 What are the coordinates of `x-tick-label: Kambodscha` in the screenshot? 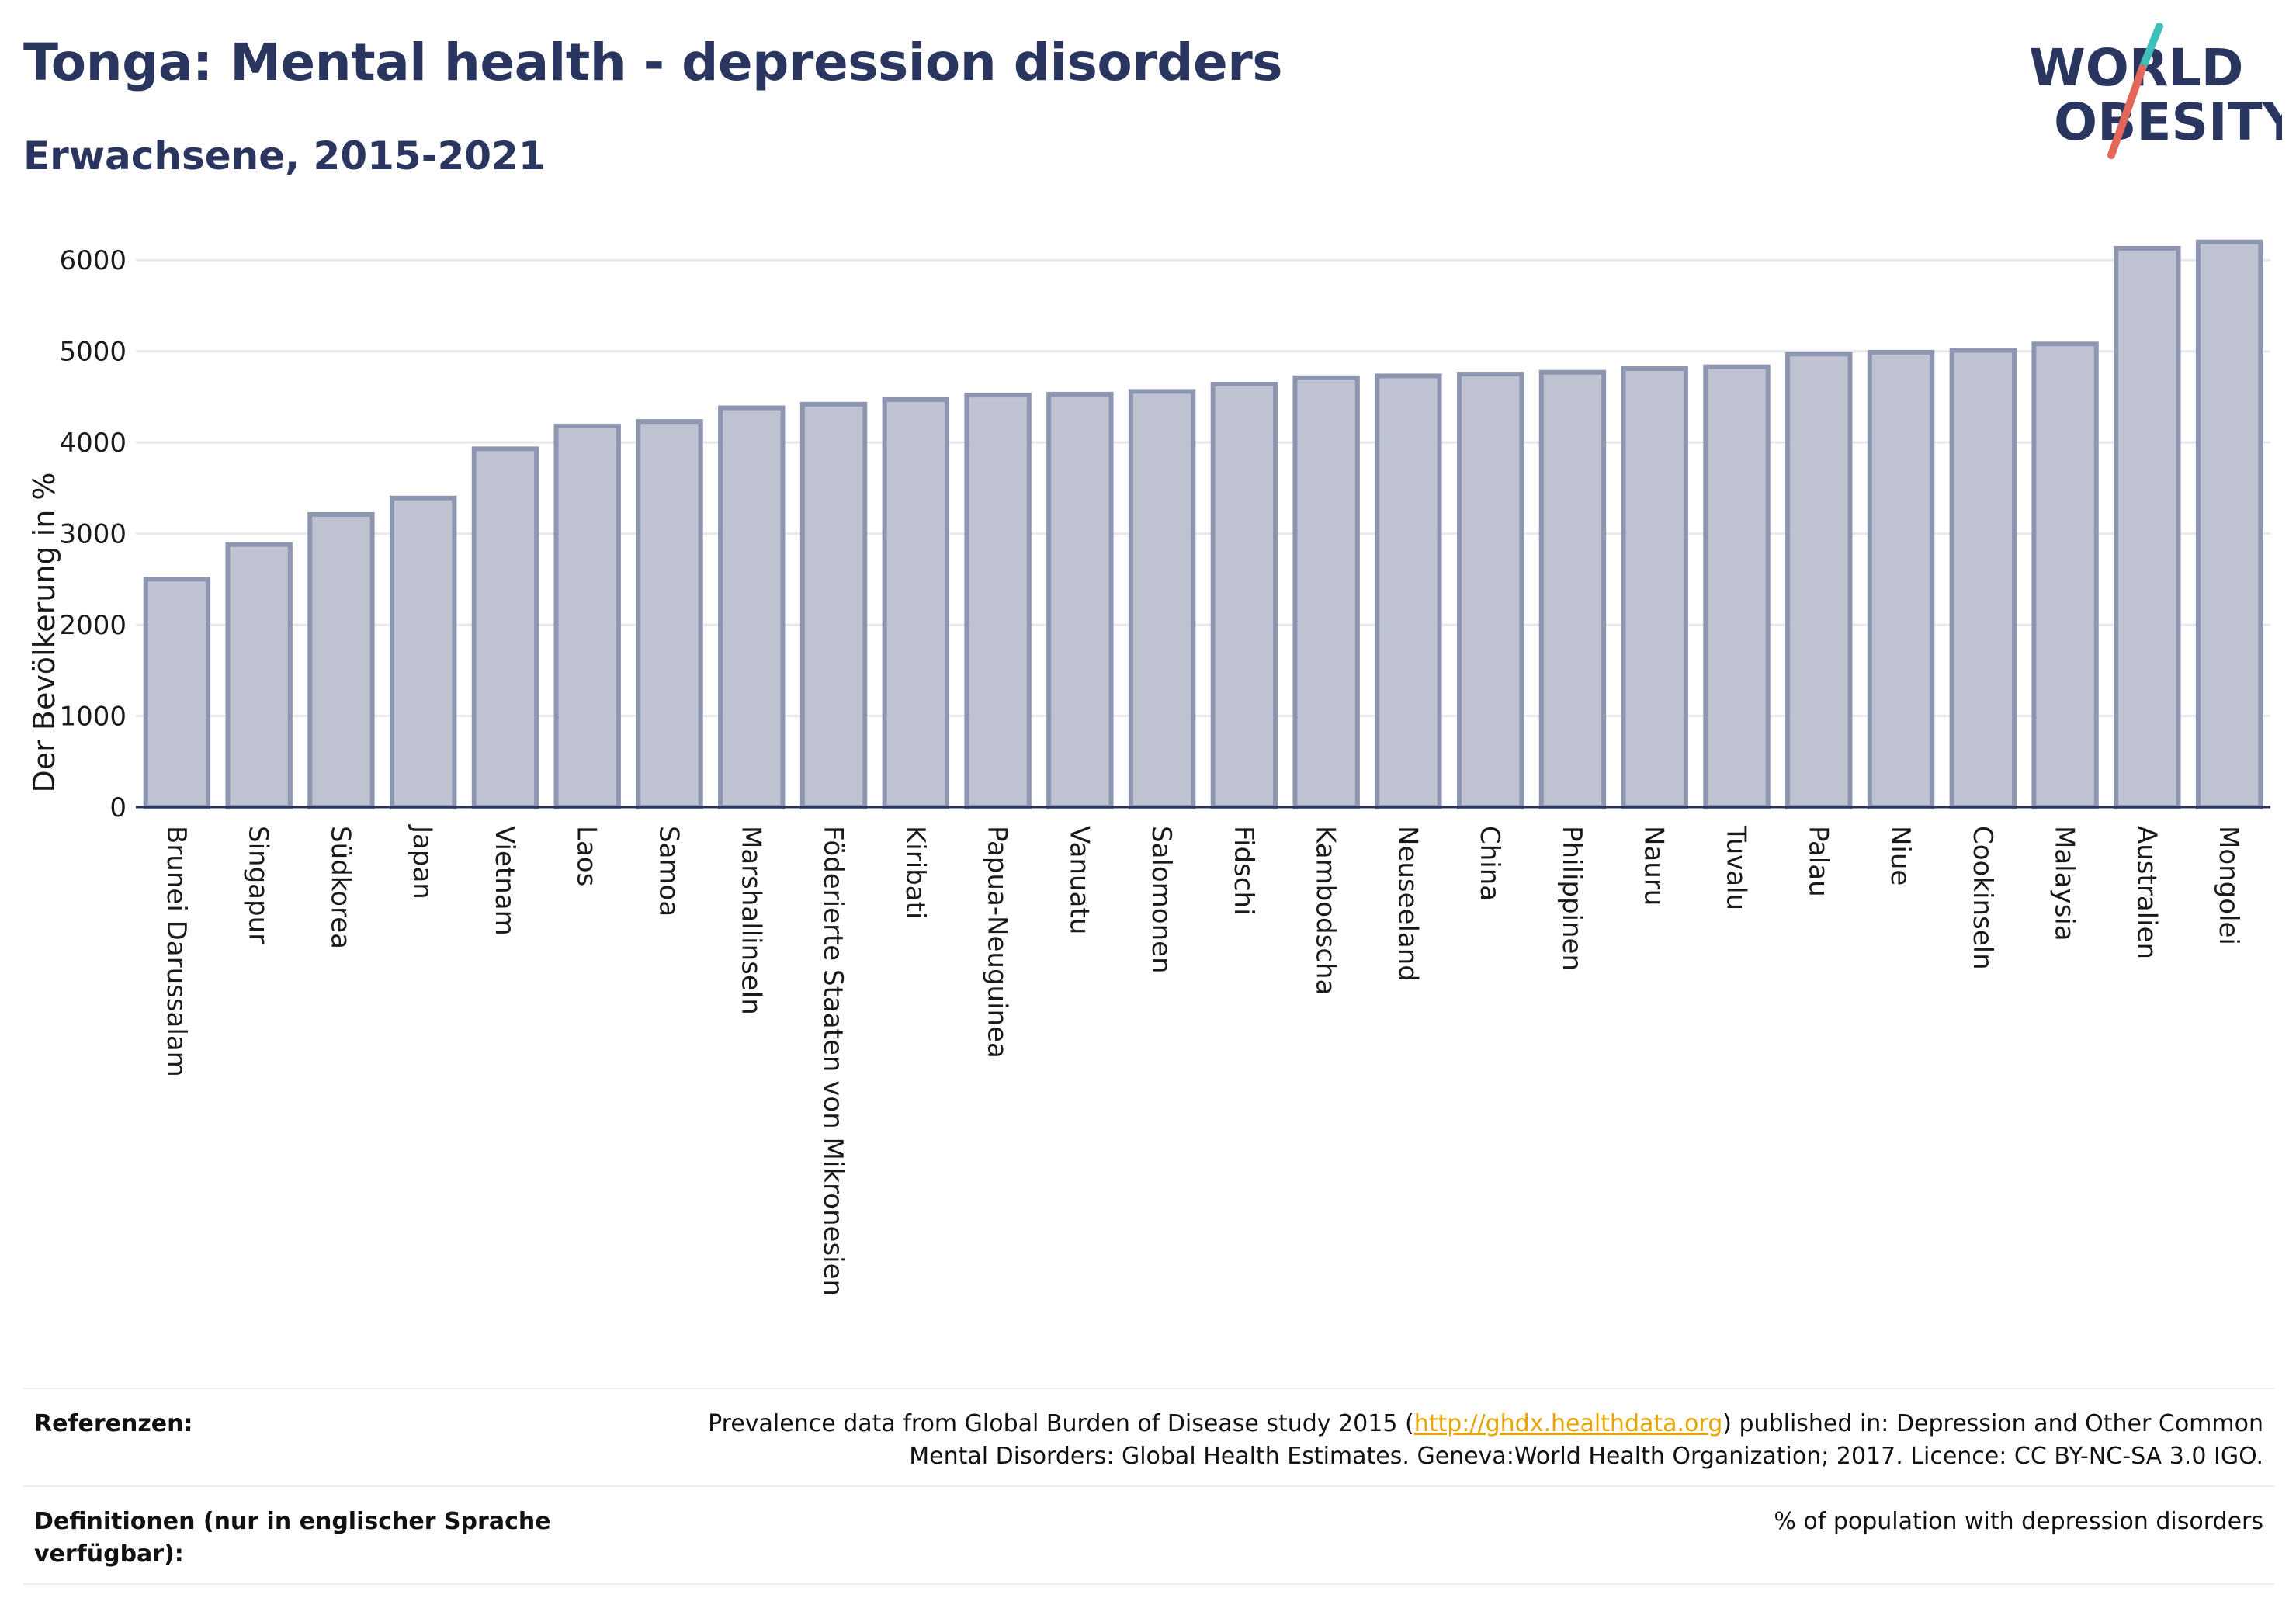 It's located at (1325, 911).